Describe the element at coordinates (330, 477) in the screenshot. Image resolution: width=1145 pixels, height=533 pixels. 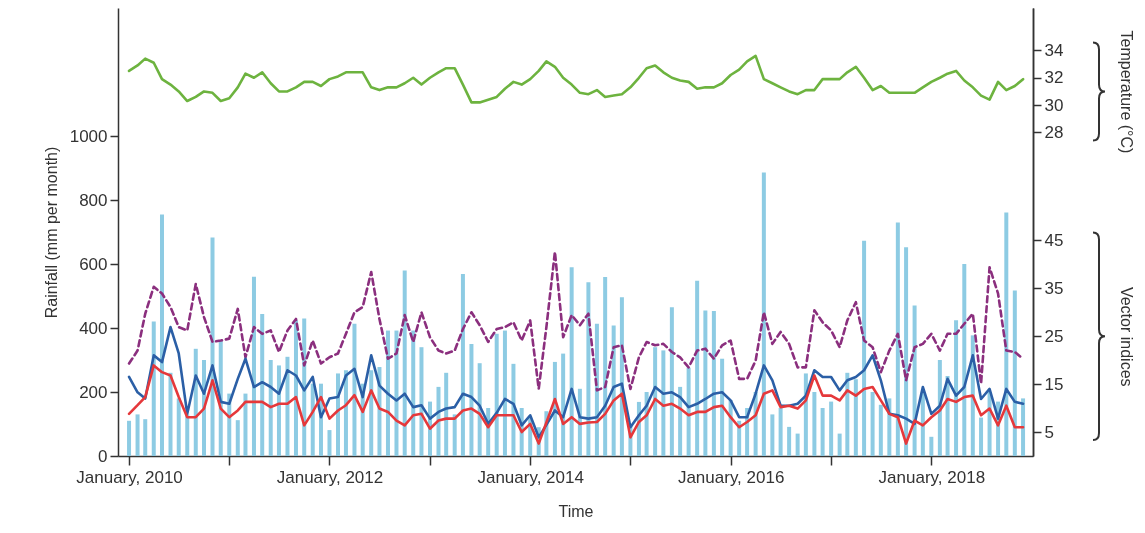
I see `x-tick-label: January, 2012` at that location.